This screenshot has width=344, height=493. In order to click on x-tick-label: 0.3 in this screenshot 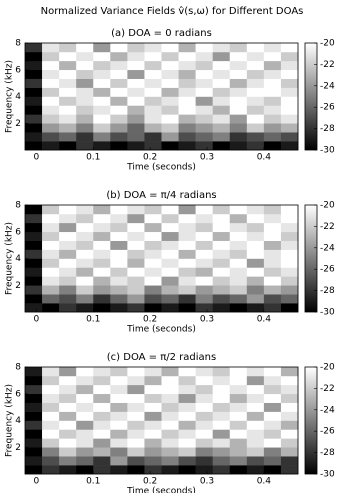, I will do `click(207, 158)`.